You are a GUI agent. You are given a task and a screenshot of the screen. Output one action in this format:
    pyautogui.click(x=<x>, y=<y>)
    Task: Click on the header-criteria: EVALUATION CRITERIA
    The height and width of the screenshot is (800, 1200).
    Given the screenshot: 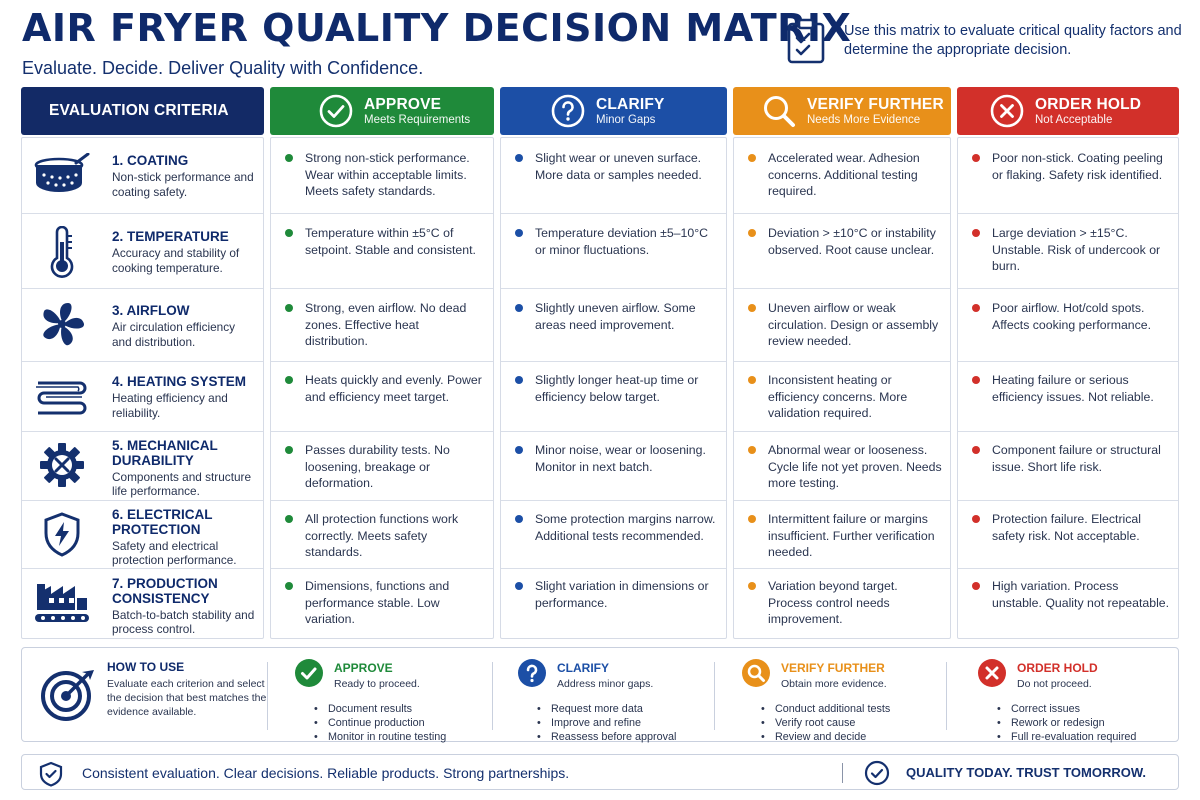 What is the action you would take?
    pyautogui.click(x=142, y=111)
    